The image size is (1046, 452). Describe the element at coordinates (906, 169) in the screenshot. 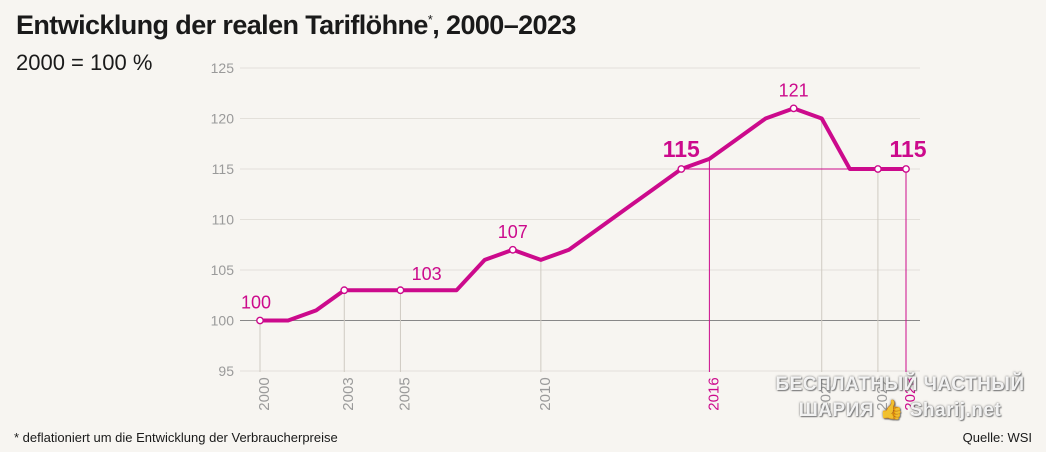

I see `data-point-2023` at that location.